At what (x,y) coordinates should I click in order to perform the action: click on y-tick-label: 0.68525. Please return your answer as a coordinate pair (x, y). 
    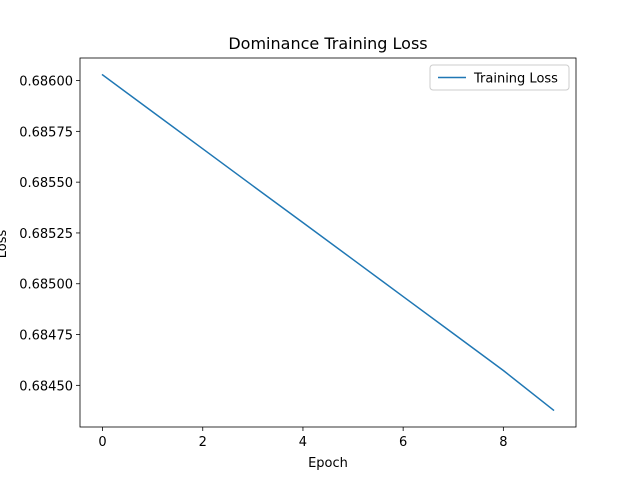
    Looking at the image, I should click on (46, 234).